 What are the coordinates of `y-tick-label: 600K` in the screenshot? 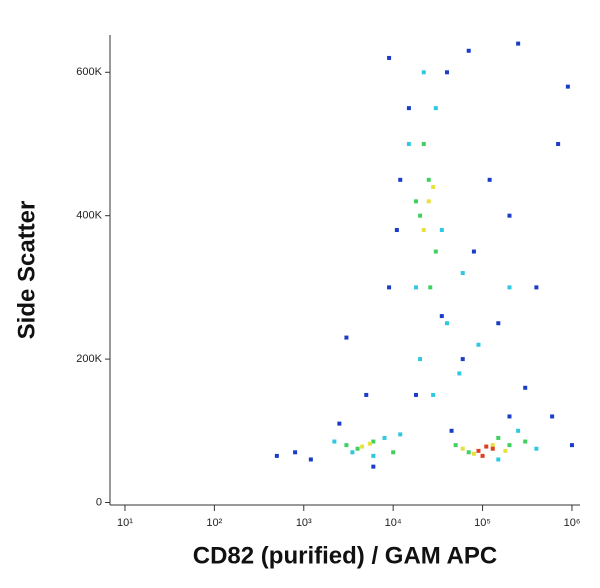 It's located at (89, 72).